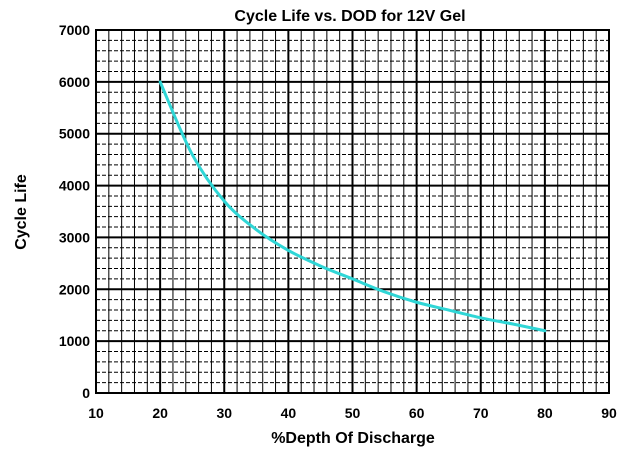 The width and height of the screenshot is (637, 451). Describe the element at coordinates (160, 413) in the screenshot. I see `x-tick-label: 20` at that location.